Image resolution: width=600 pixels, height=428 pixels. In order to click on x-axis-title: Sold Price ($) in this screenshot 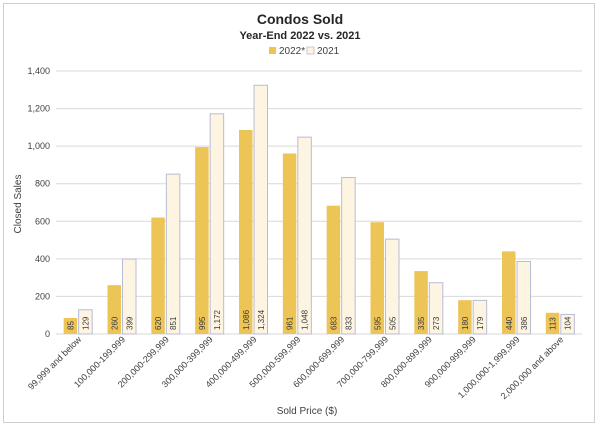, I will do `click(307, 411)`.